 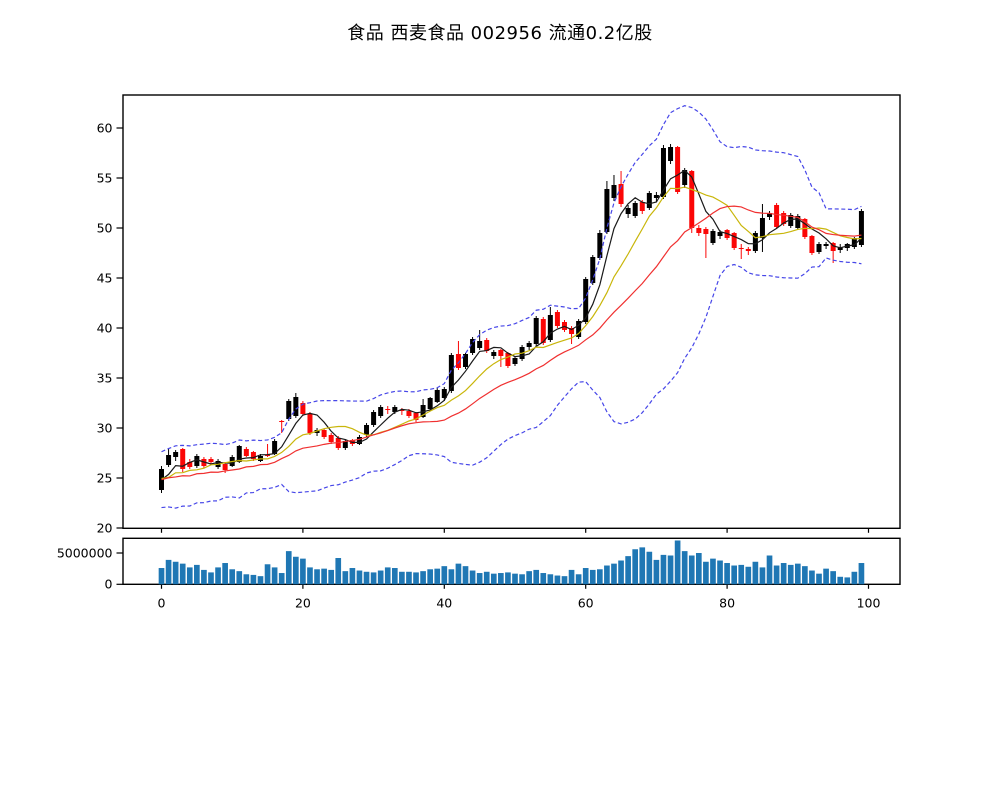 What do you see at coordinates (727, 602) in the screenshot?
I see `x-axis-label: 80` at bounding box center [727, 602].